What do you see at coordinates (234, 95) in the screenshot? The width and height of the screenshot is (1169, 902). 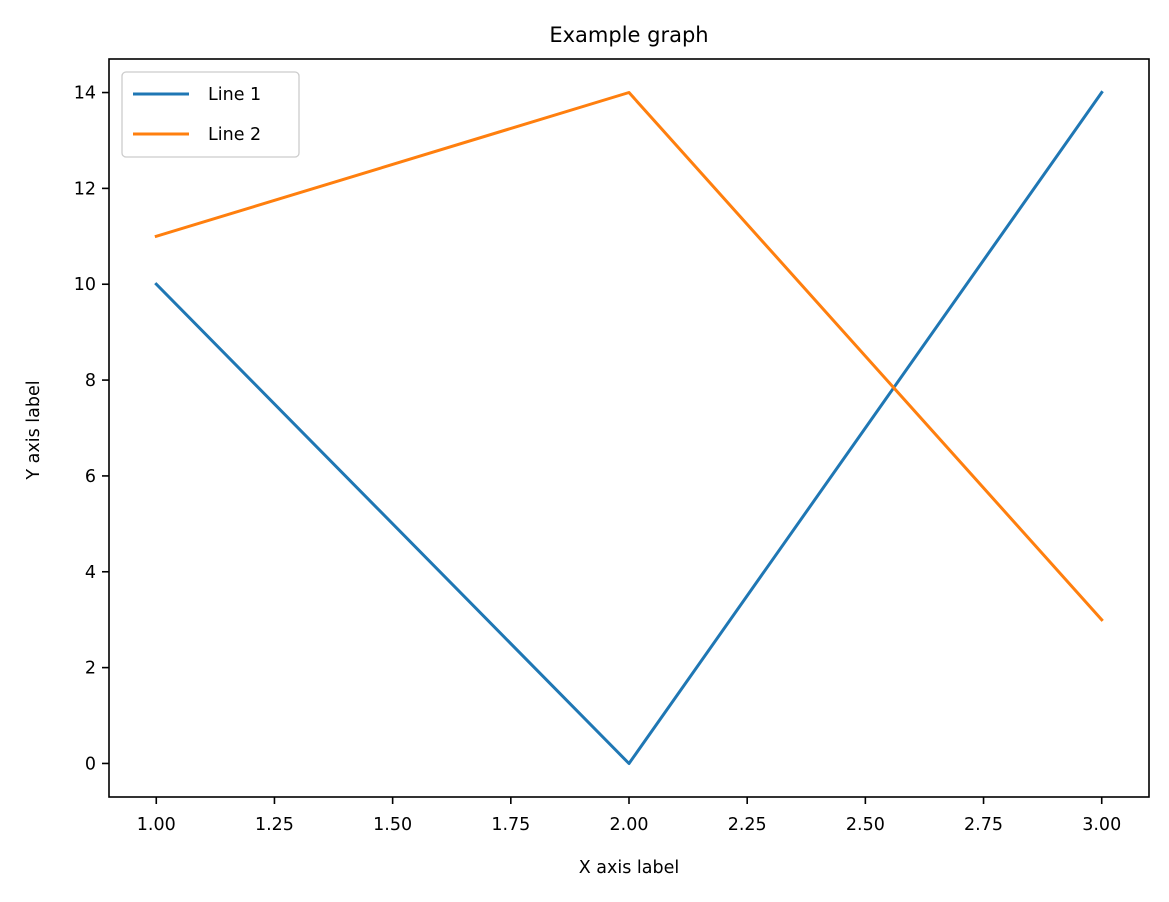 I see `legend-label-1: Line 1` at bounding box center [234, 95].